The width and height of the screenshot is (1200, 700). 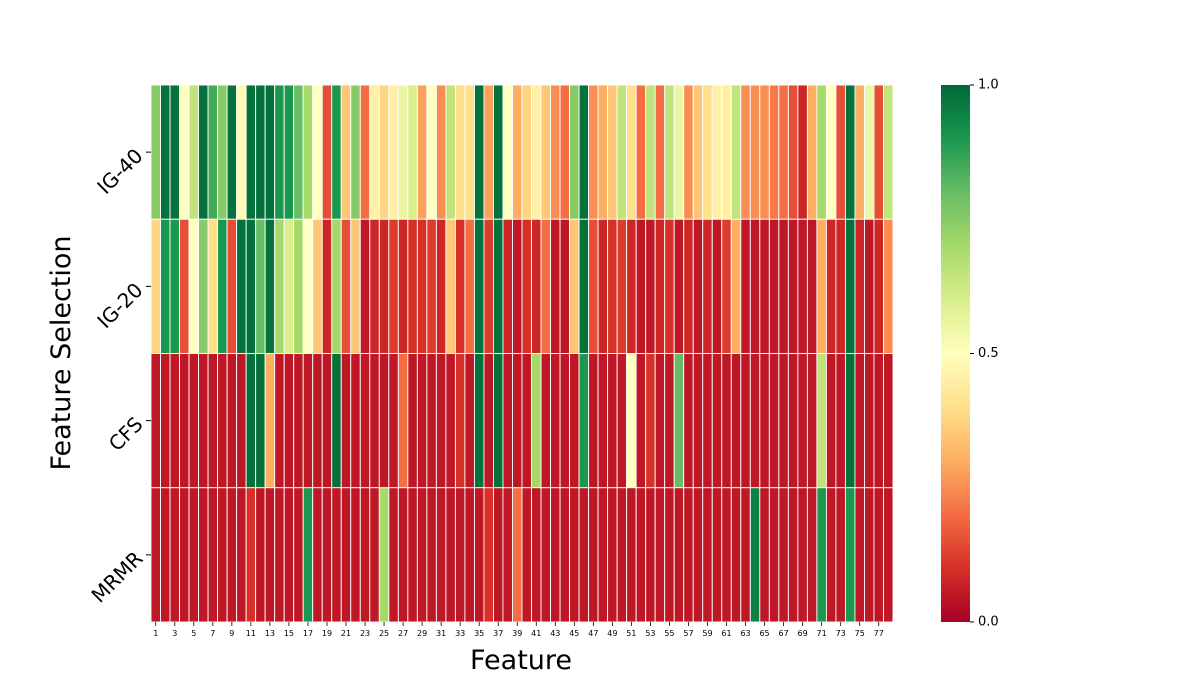 I want to click on x-tick-label: 59, so click(x=707, y=633).